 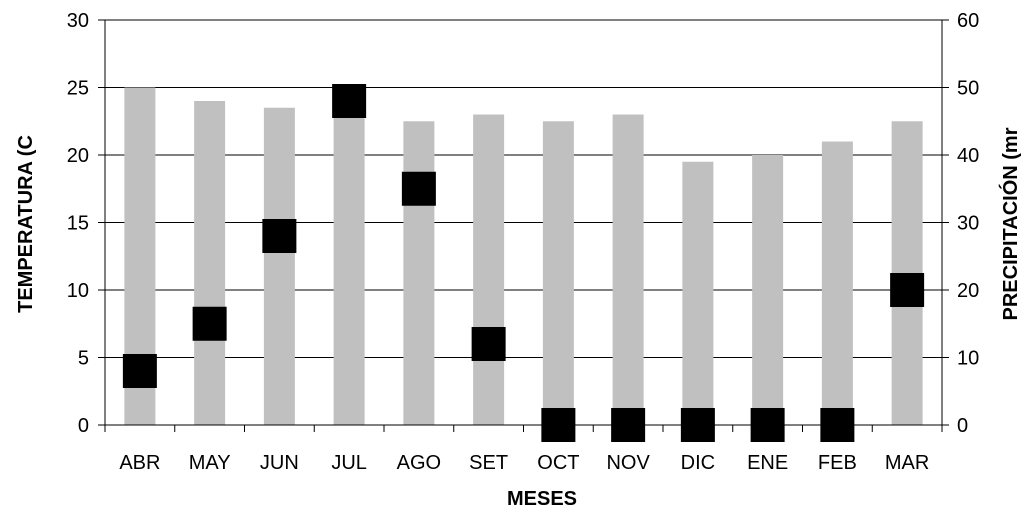 What do you see at coordinates (837, 463) in the screenshot?
I see `x-tick-label: FEB` at bounding box center [837, 463].